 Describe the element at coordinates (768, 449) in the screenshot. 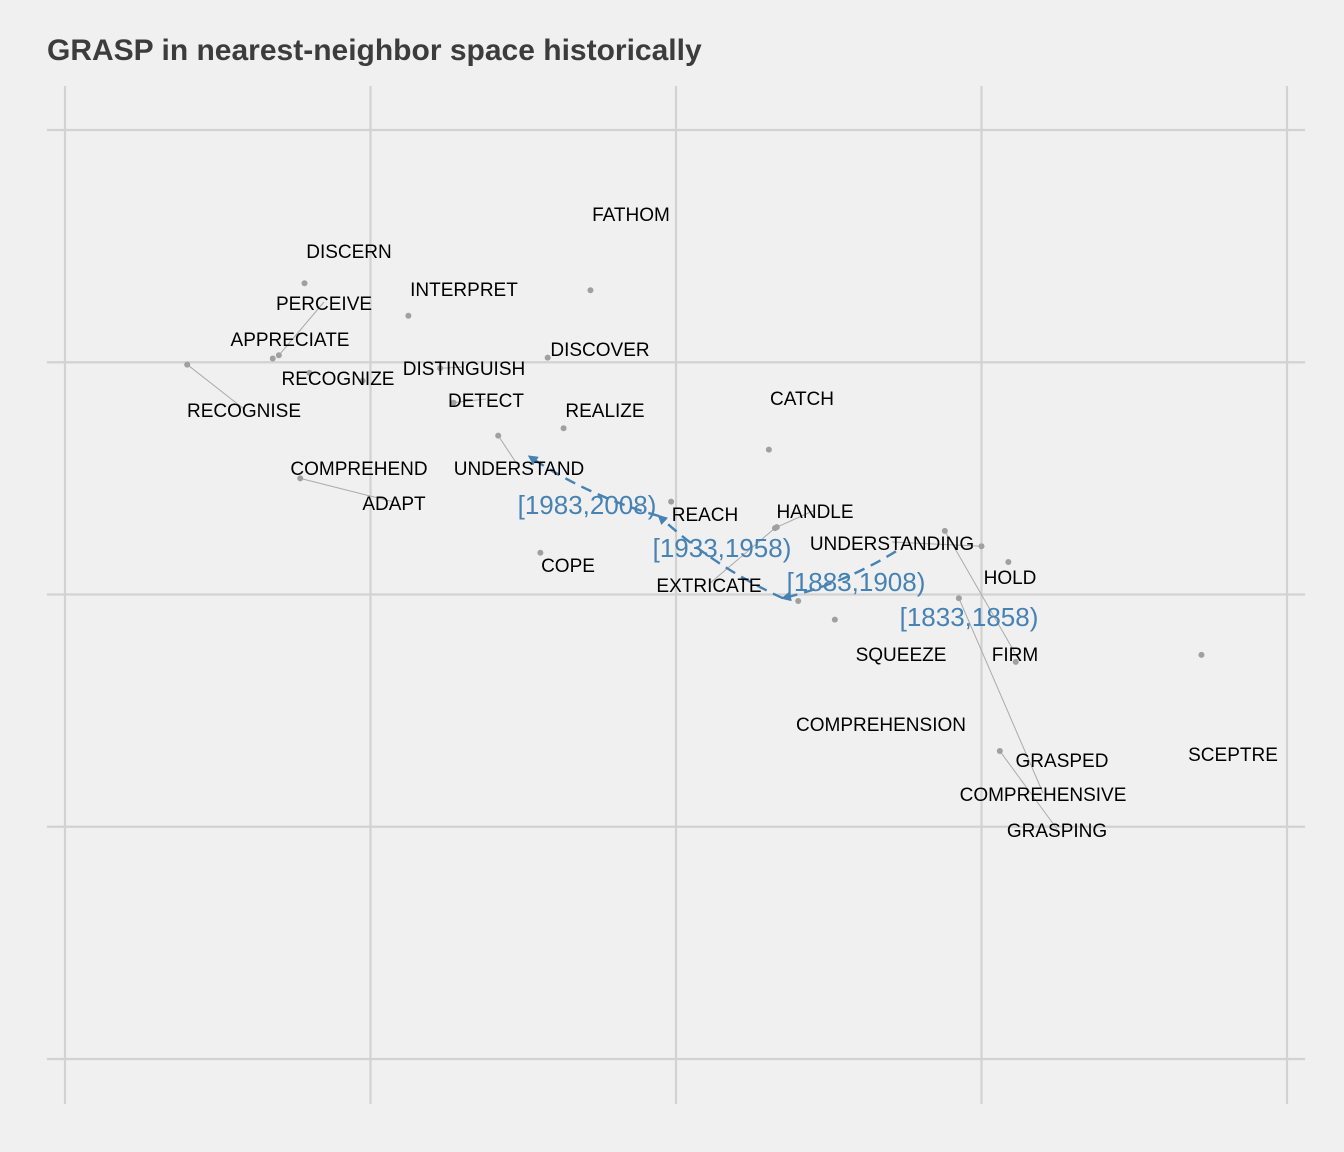

I see `point-catch` at that location.